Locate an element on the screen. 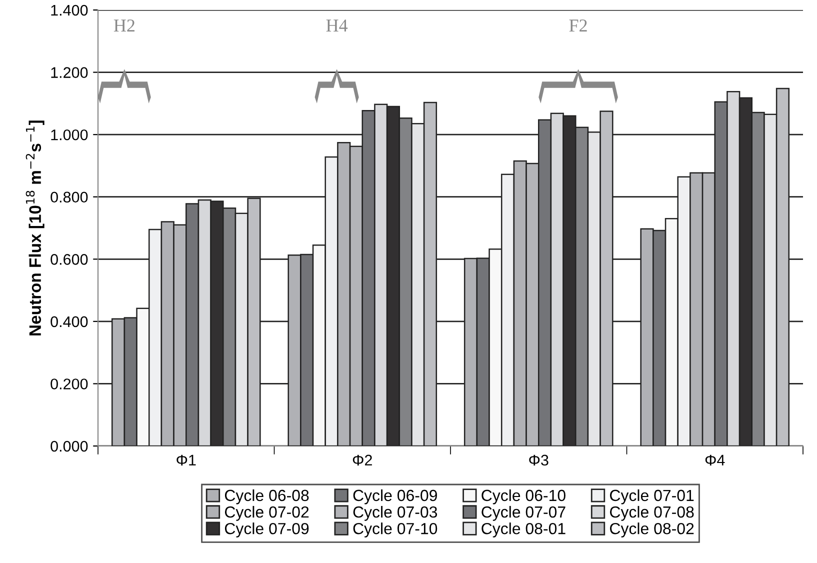  x-tick-label: Φ1 is located at coordinates (186, 460).